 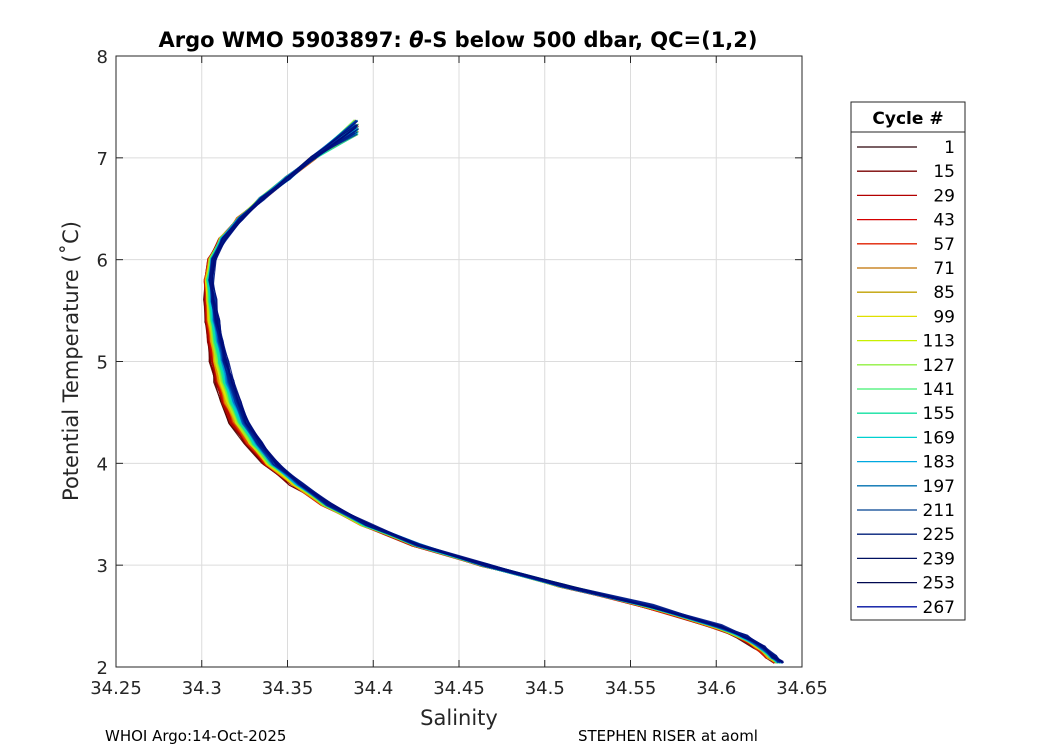 I want to click on y-tick-label: 8, so click(x=102, y=57).